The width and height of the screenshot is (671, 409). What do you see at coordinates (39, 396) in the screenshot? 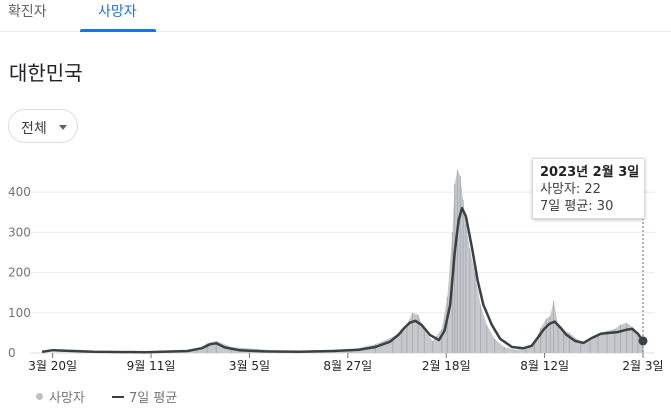
I see `bar-legend-swatch` at bounding box center [39, 396].